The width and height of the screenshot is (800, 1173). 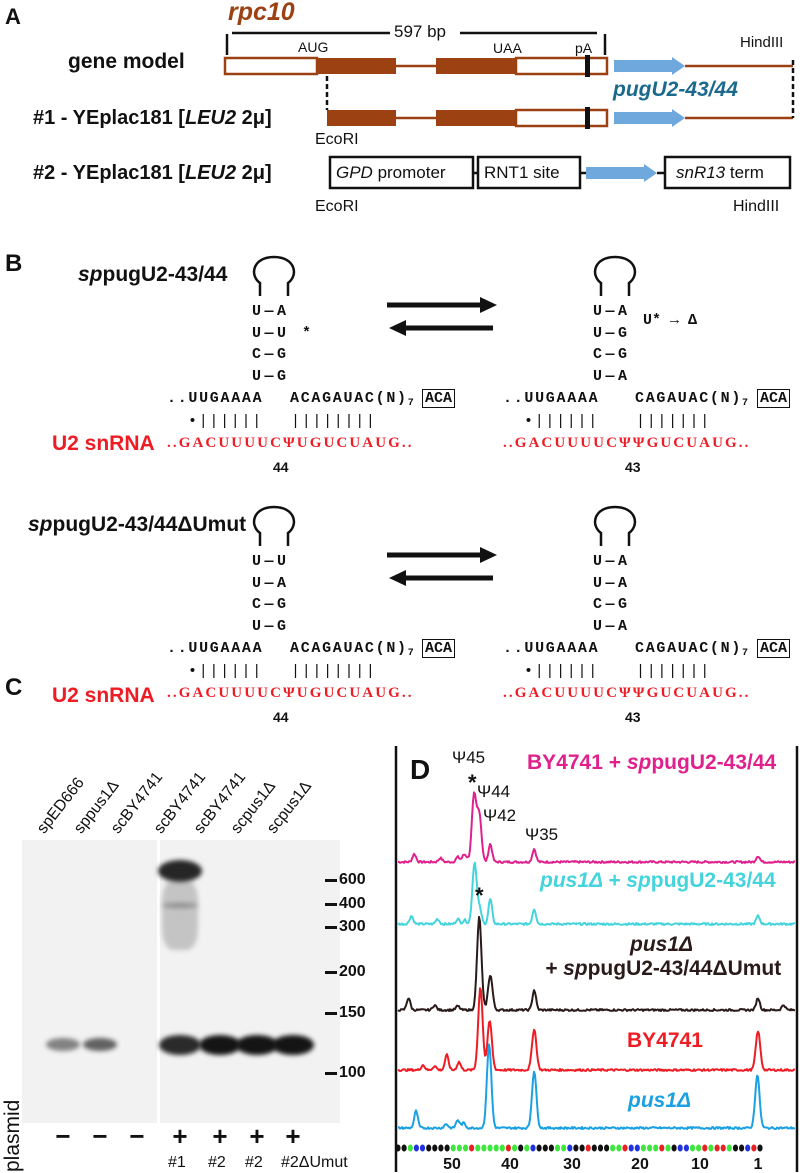 I want to click on gene-model-utr3, so click(x=561, y=66).